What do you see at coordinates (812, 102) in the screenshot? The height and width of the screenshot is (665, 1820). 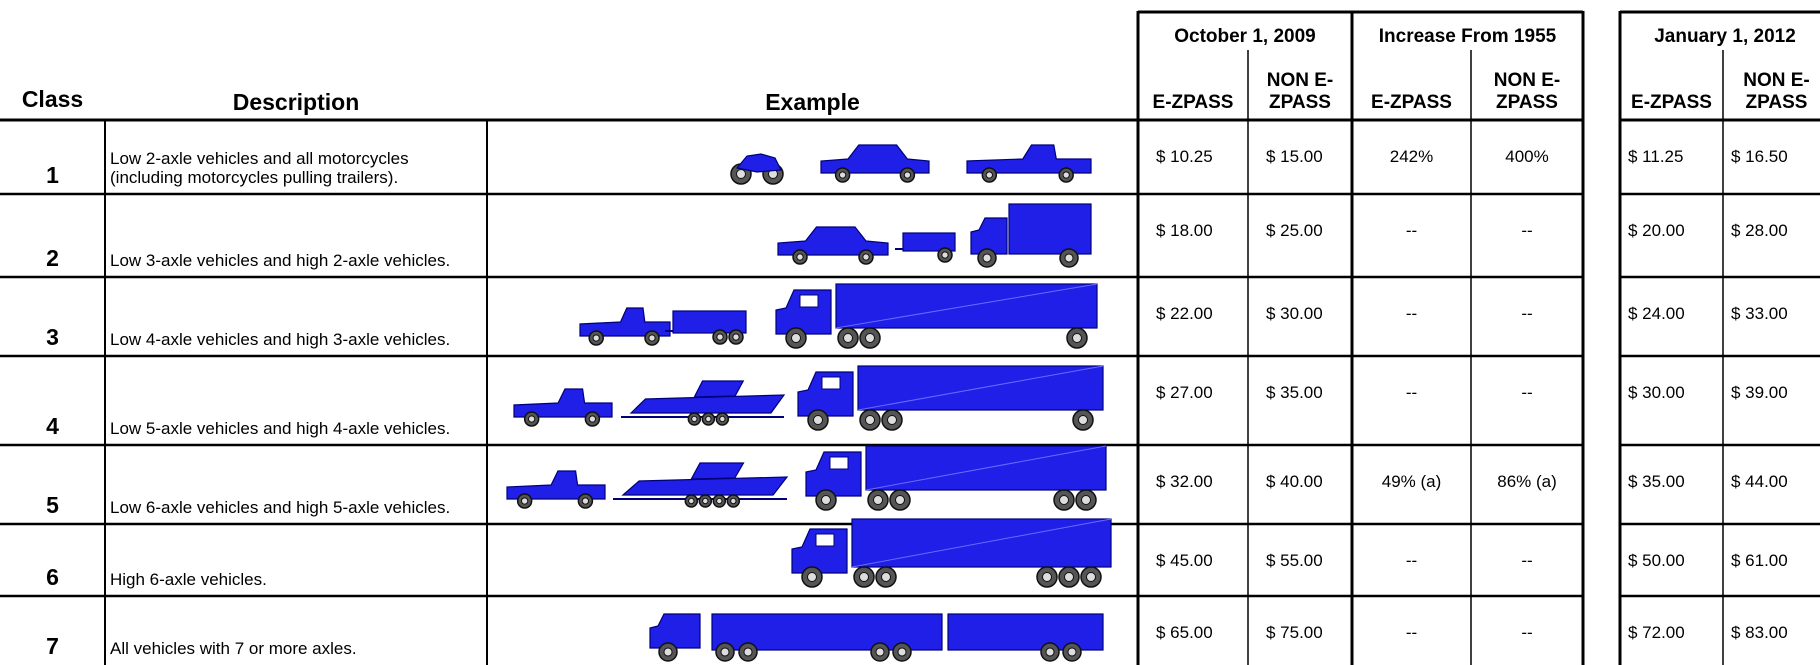 I see `example-header: Example` at bounding box center [812, 102].